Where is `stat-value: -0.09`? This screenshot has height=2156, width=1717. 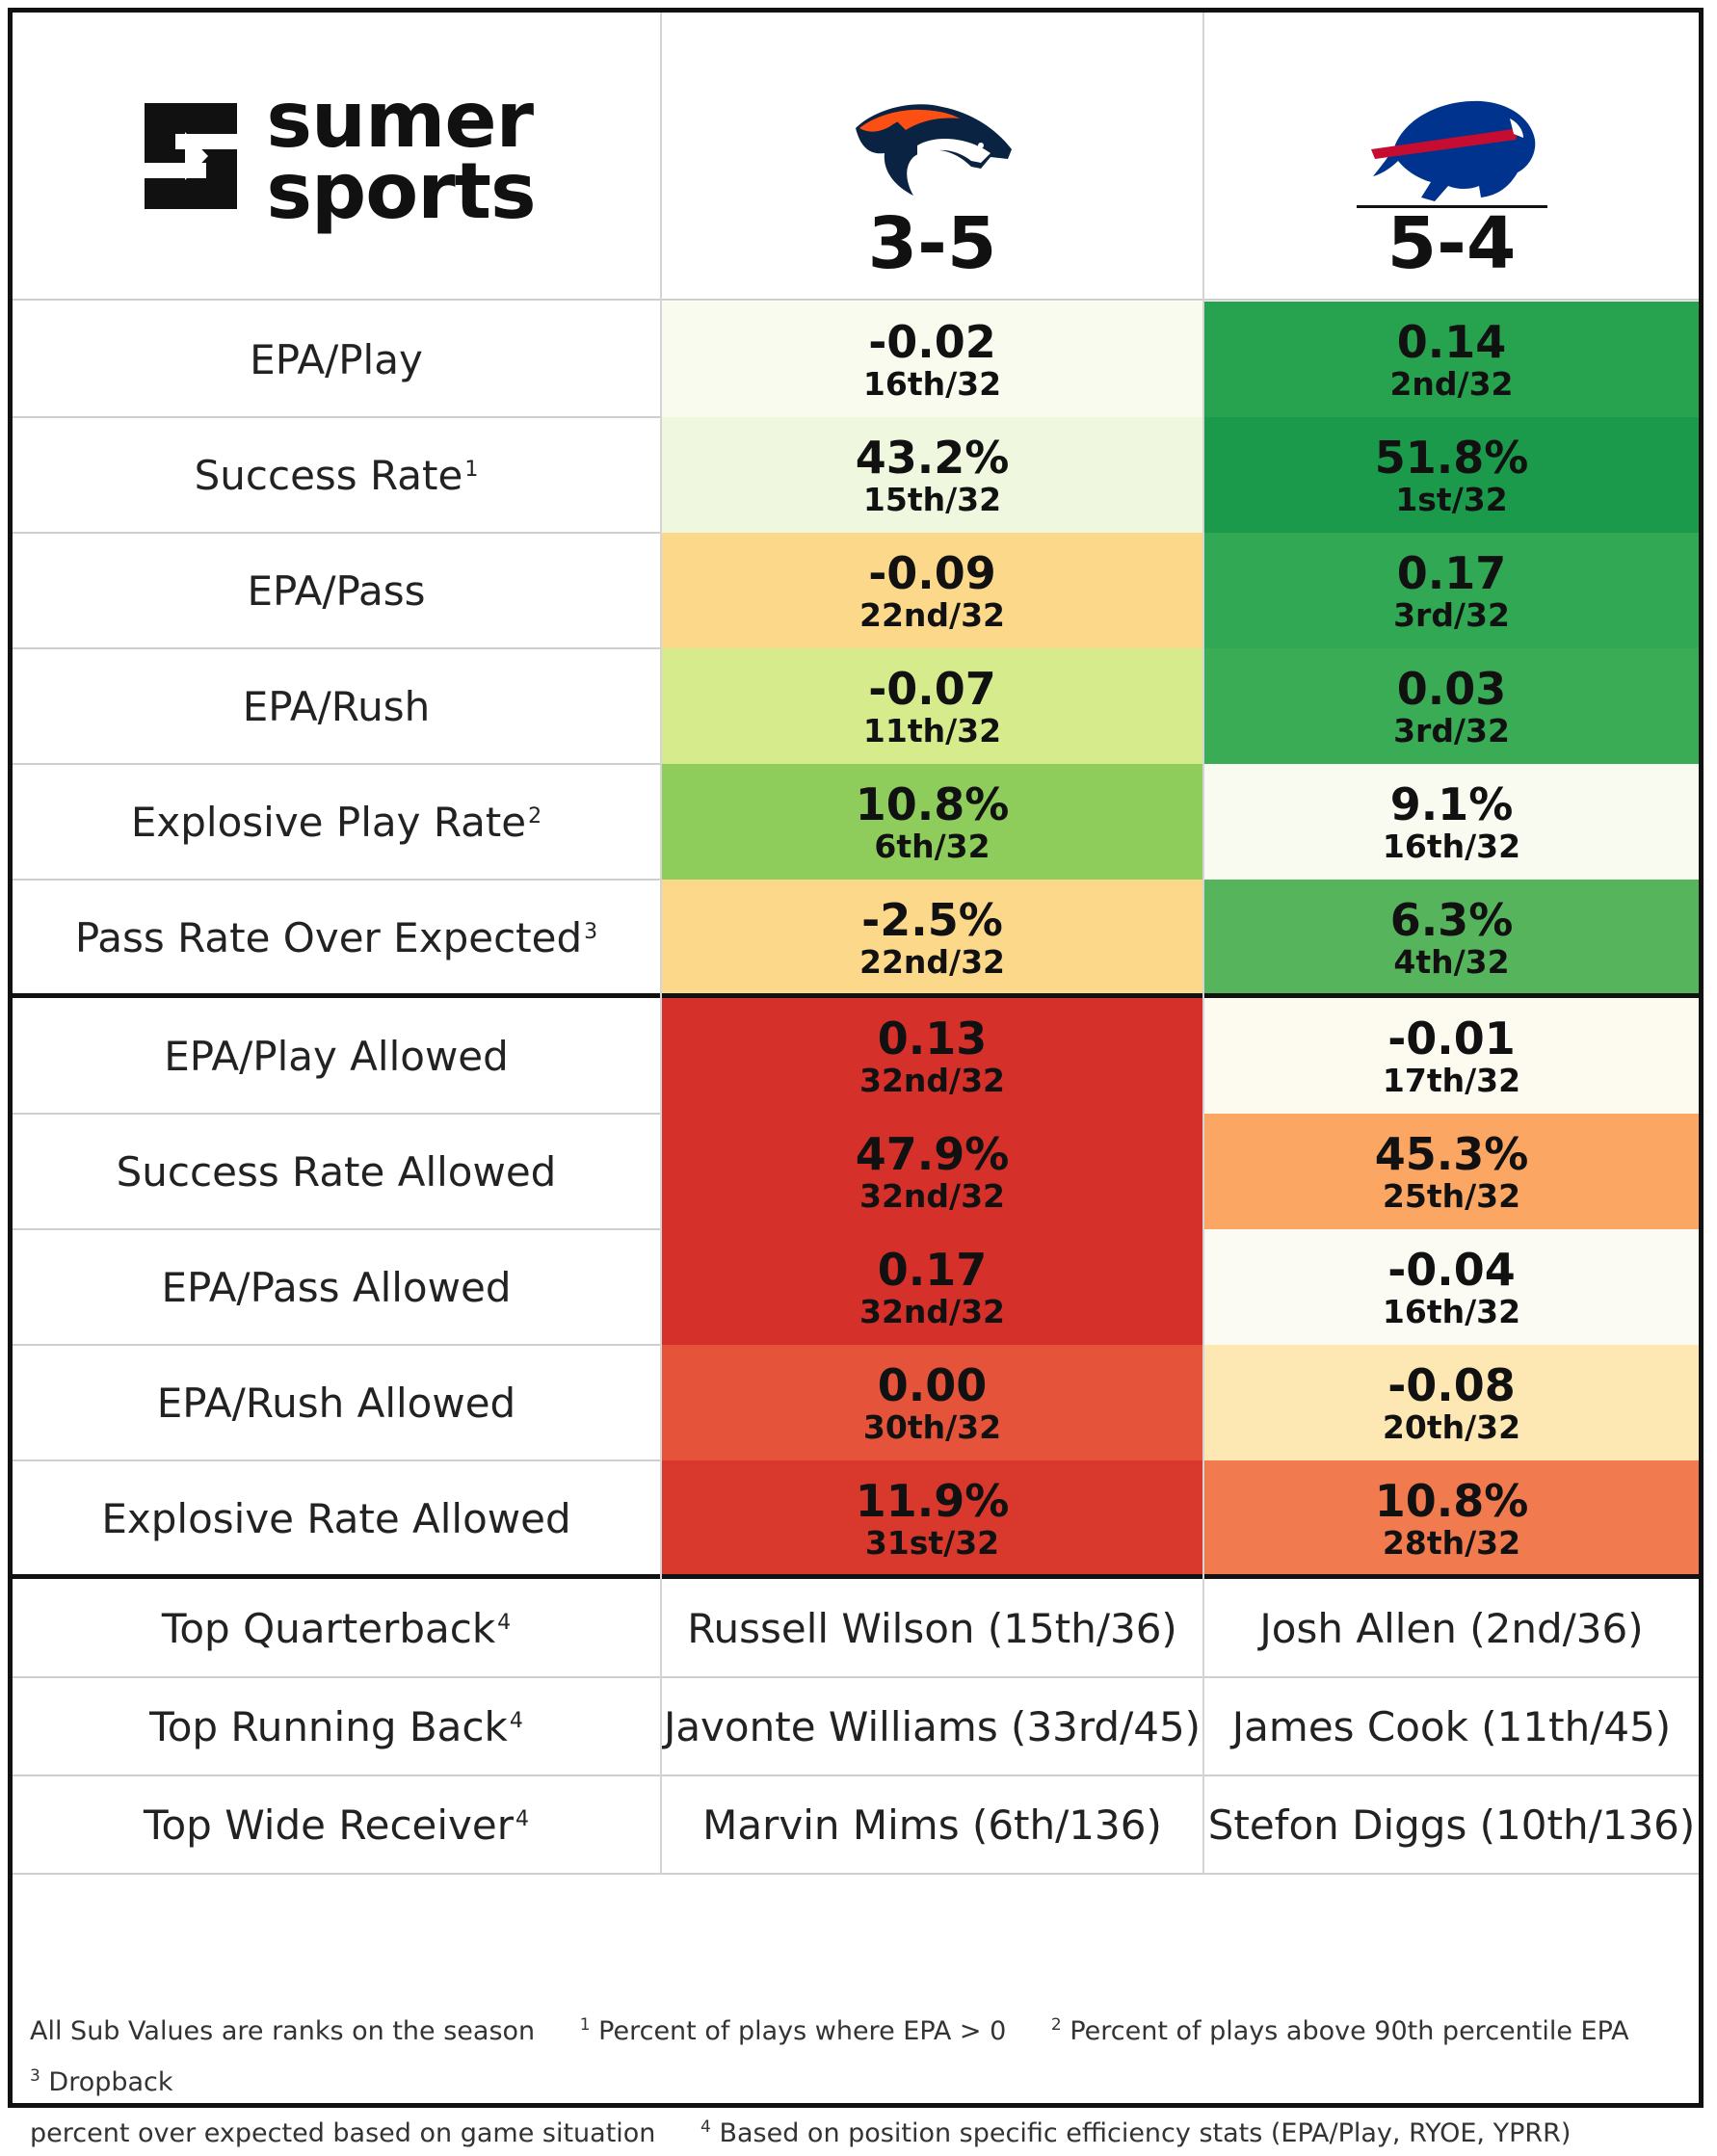
stat-value: -0.09 is located at coordinates (932, 572).